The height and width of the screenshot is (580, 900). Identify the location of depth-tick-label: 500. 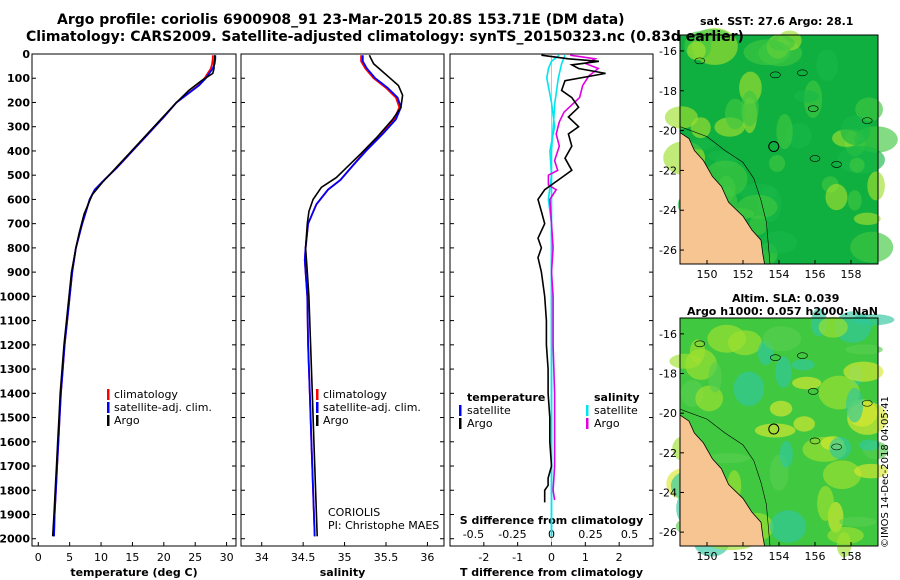
(18, 175).